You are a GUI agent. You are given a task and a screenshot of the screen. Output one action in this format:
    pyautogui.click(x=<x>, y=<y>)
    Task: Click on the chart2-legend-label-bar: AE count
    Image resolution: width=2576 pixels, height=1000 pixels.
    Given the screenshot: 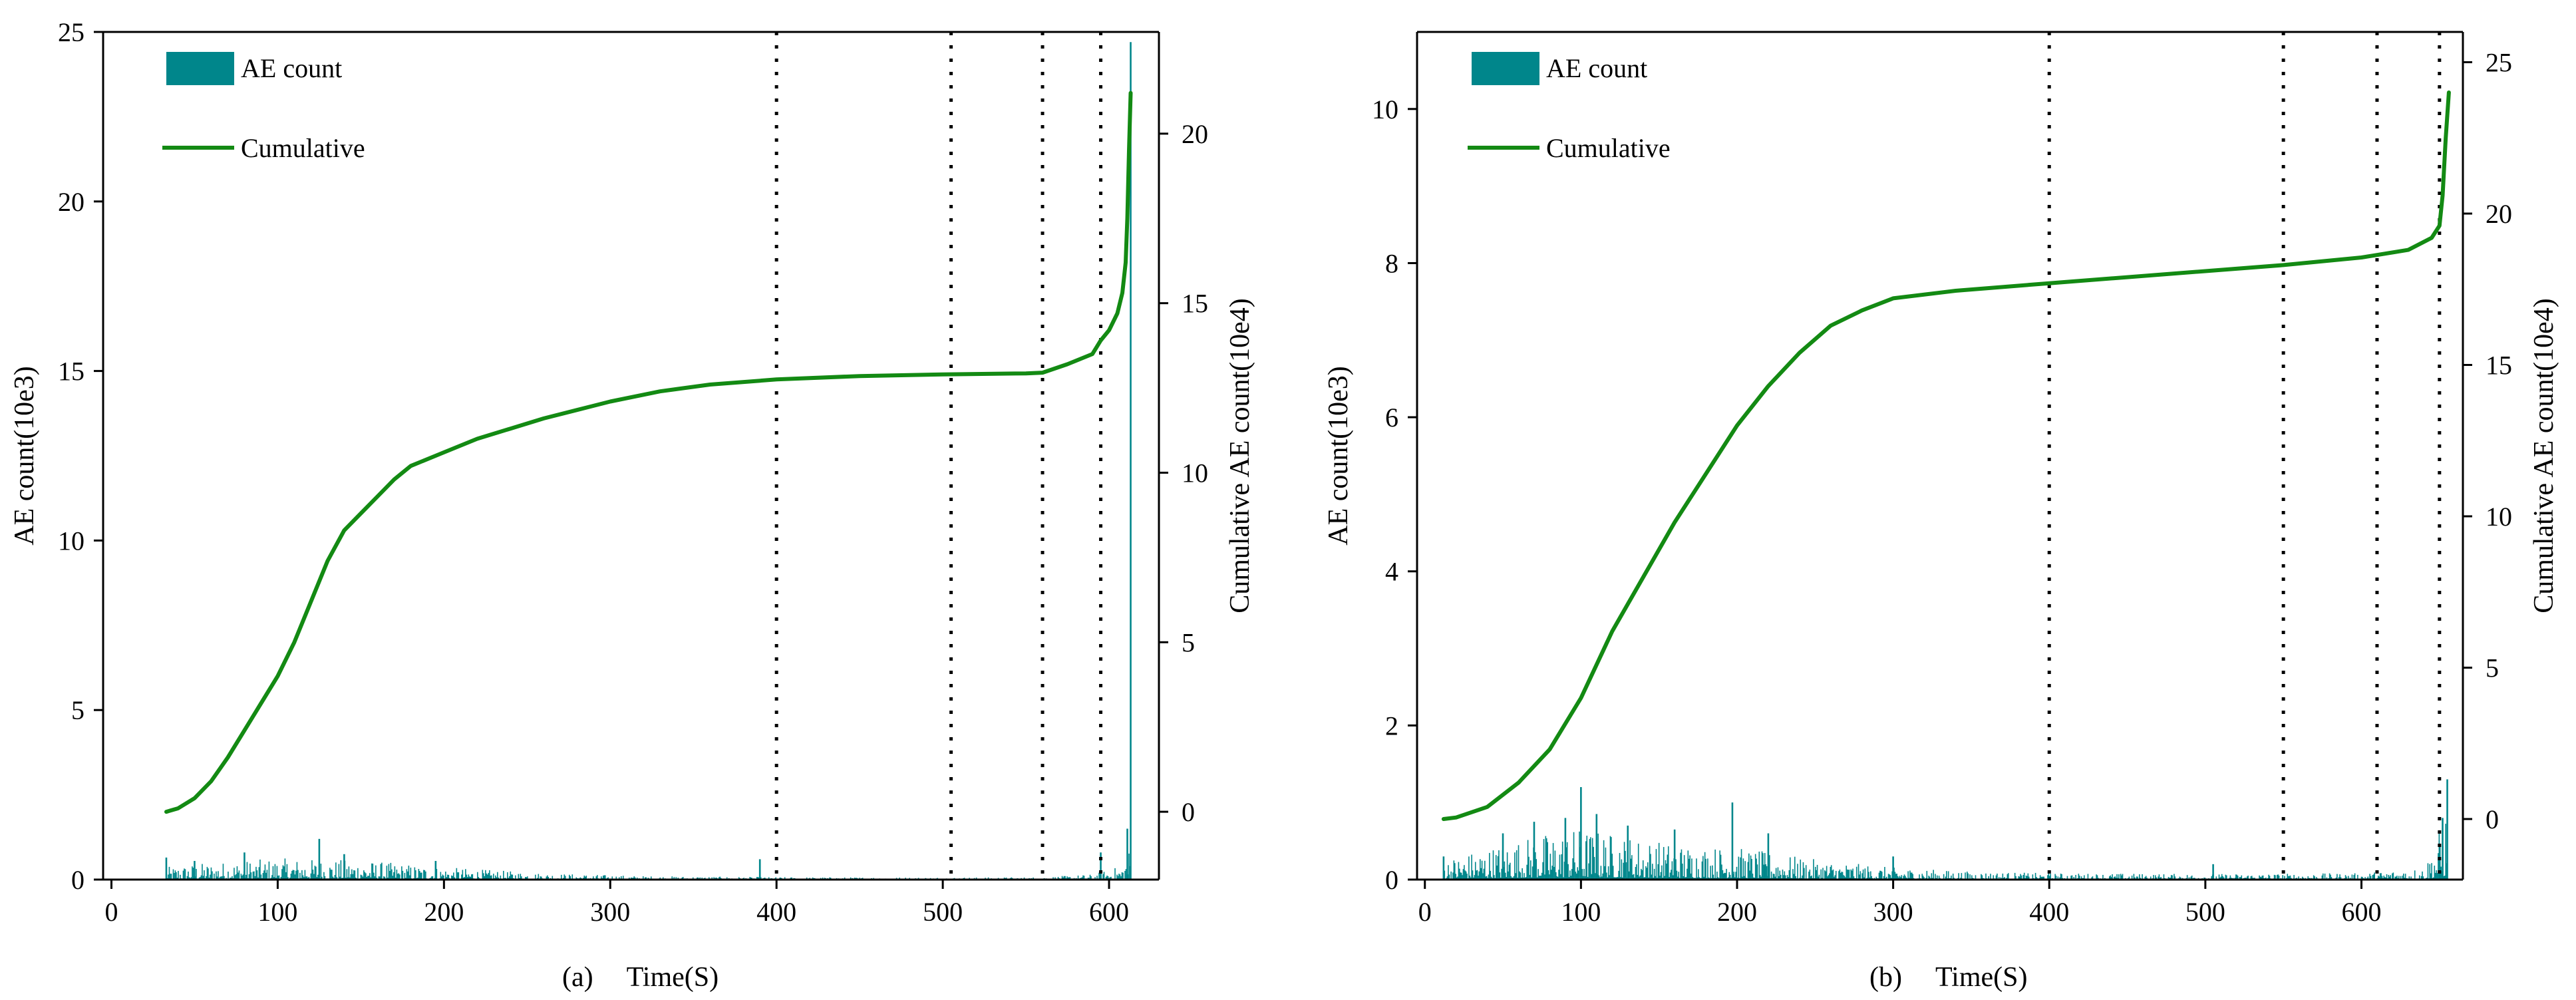 What is the action you would take?
    pyautogui.click(x=1596, y=68)
    